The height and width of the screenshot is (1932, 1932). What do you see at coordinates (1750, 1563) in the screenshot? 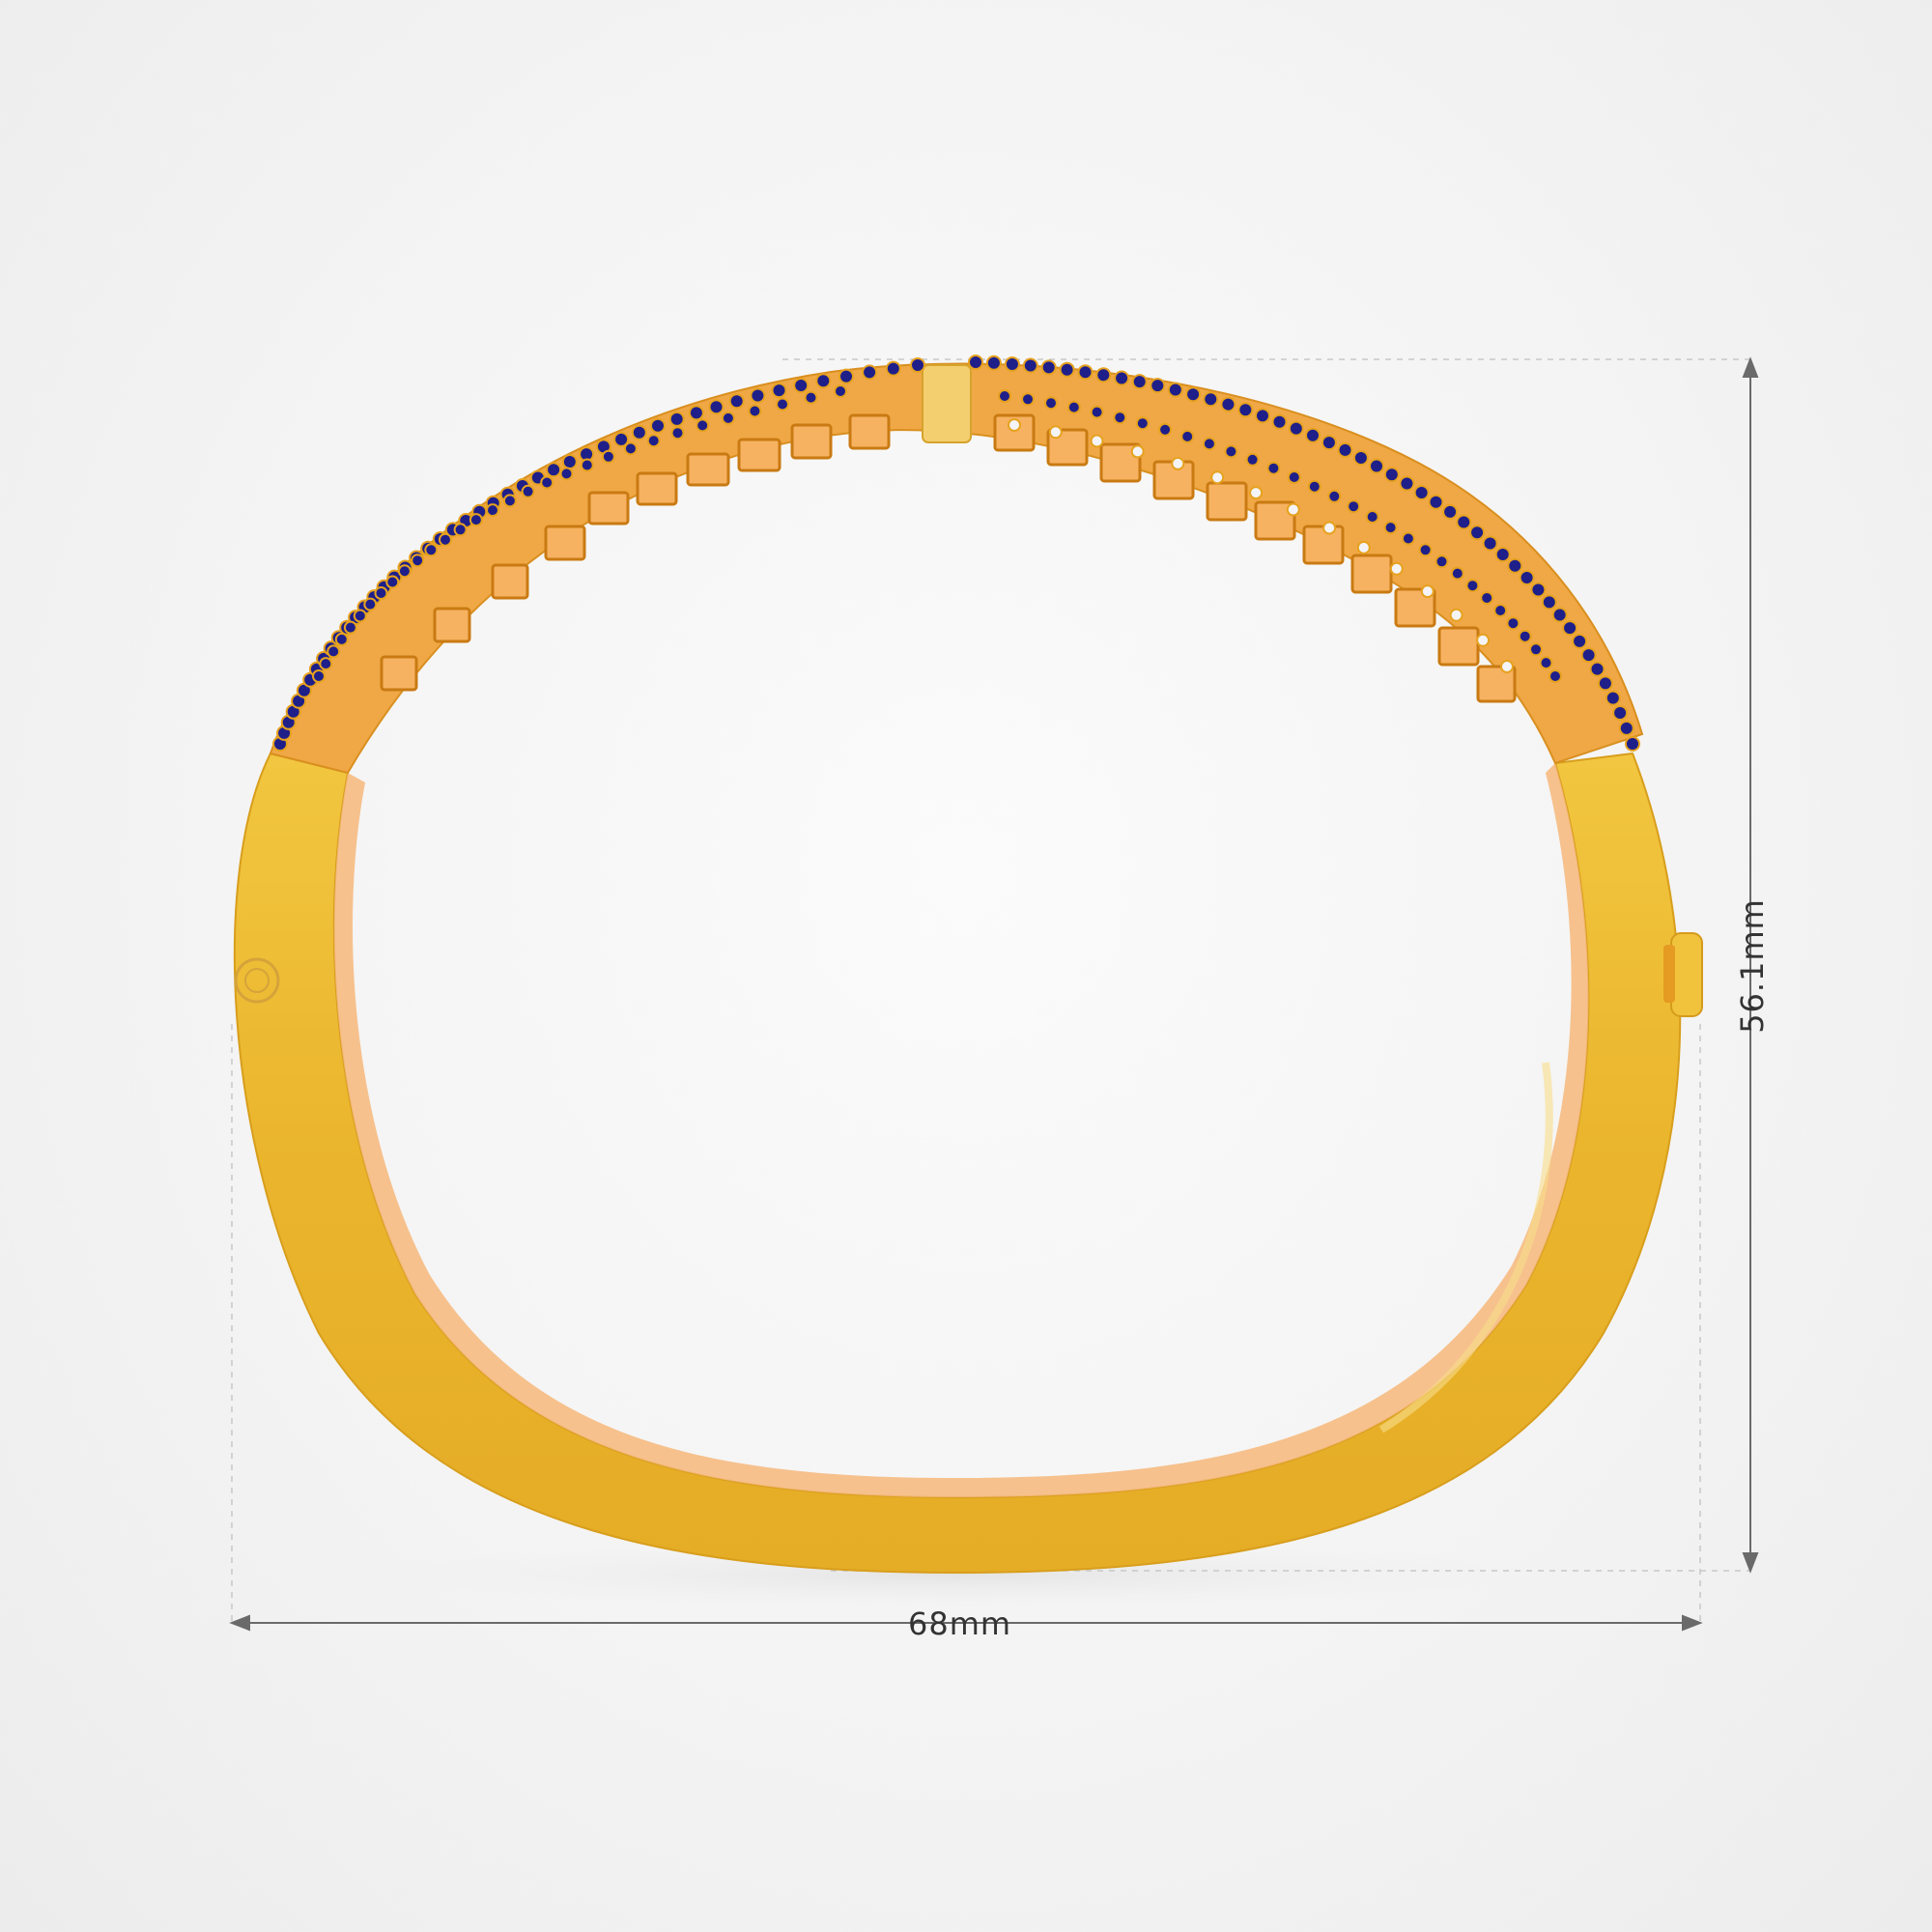
I see `arrow-down-icon` at bounding box center [1750, 1563].